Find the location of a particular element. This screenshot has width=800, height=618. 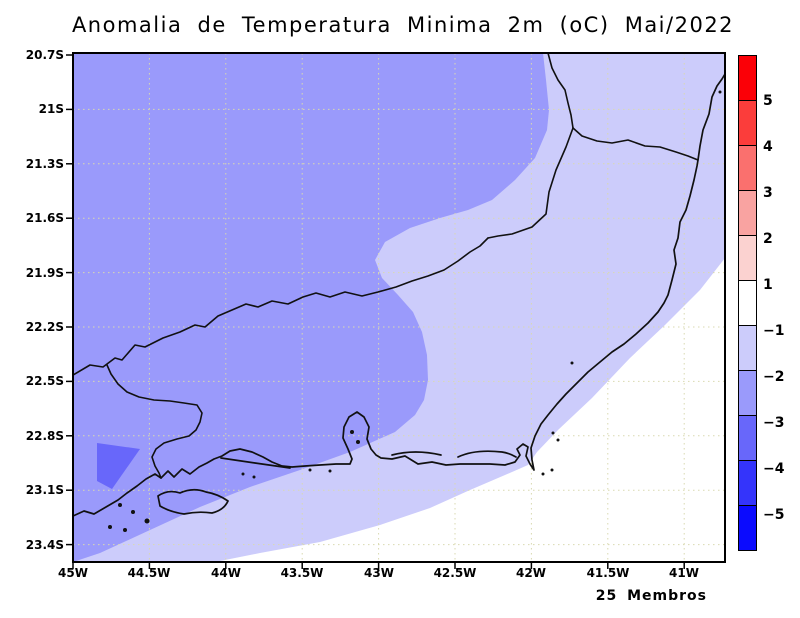

lon-tick-label: 43.5W is located at coordinates (302, 573).